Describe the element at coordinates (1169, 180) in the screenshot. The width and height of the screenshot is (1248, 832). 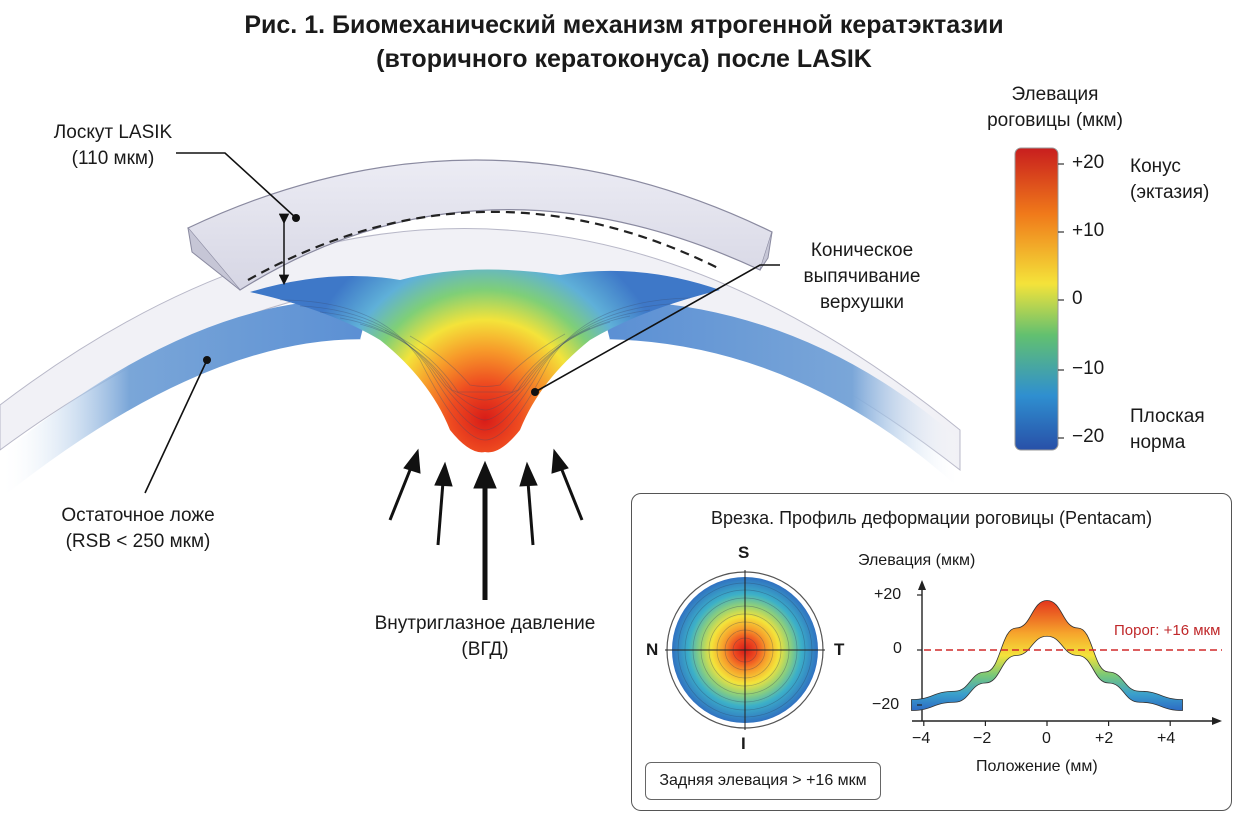
I see `colorbar-top-note: Конус (эктазия)` at that location.